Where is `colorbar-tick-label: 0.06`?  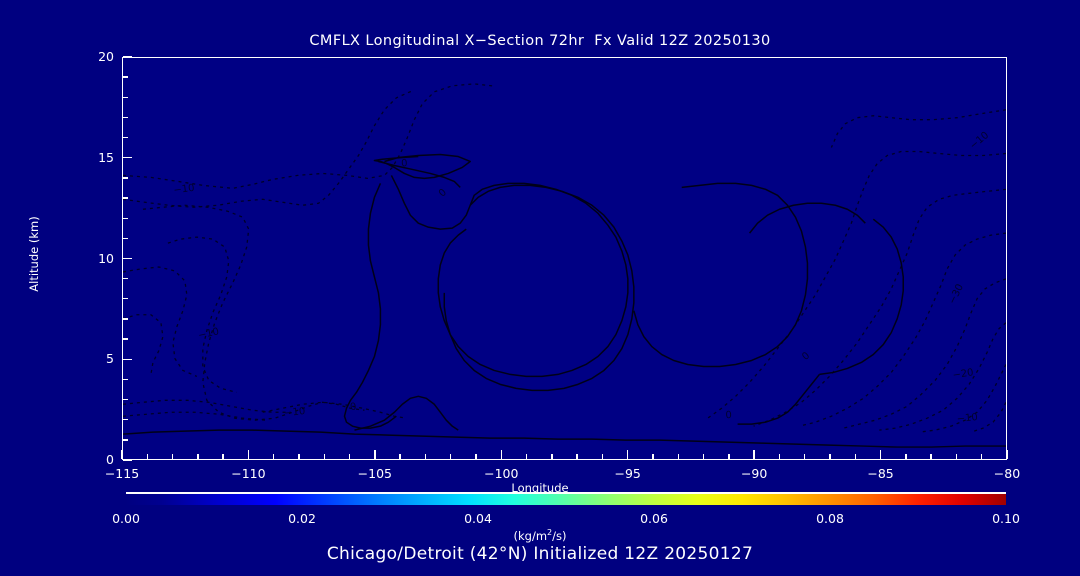
colorbar-tick-label: 0.06 is located at coordinates (654, 518).